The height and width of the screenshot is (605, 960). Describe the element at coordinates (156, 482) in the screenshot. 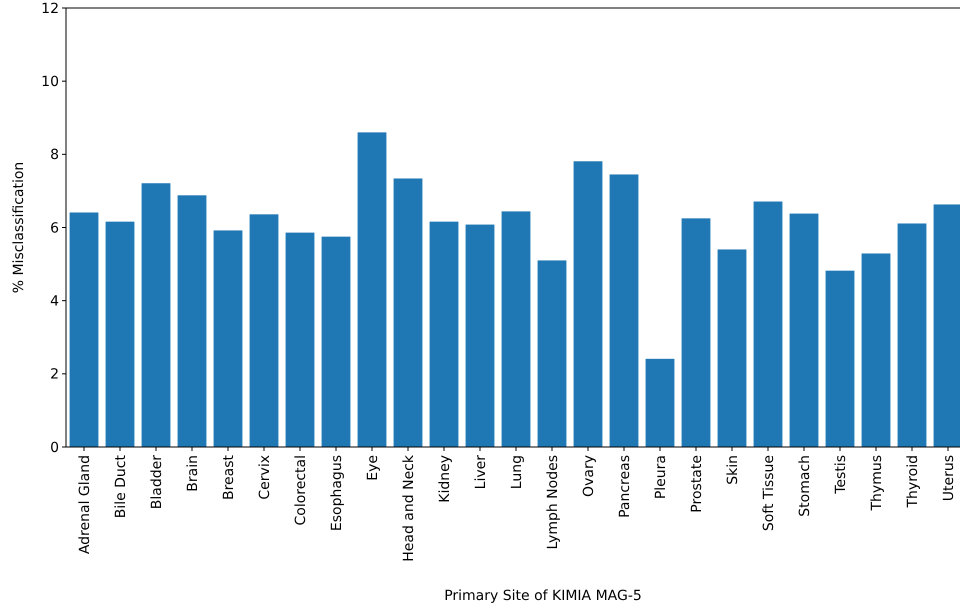

I see `x-tick-label: Bladder` at that location.